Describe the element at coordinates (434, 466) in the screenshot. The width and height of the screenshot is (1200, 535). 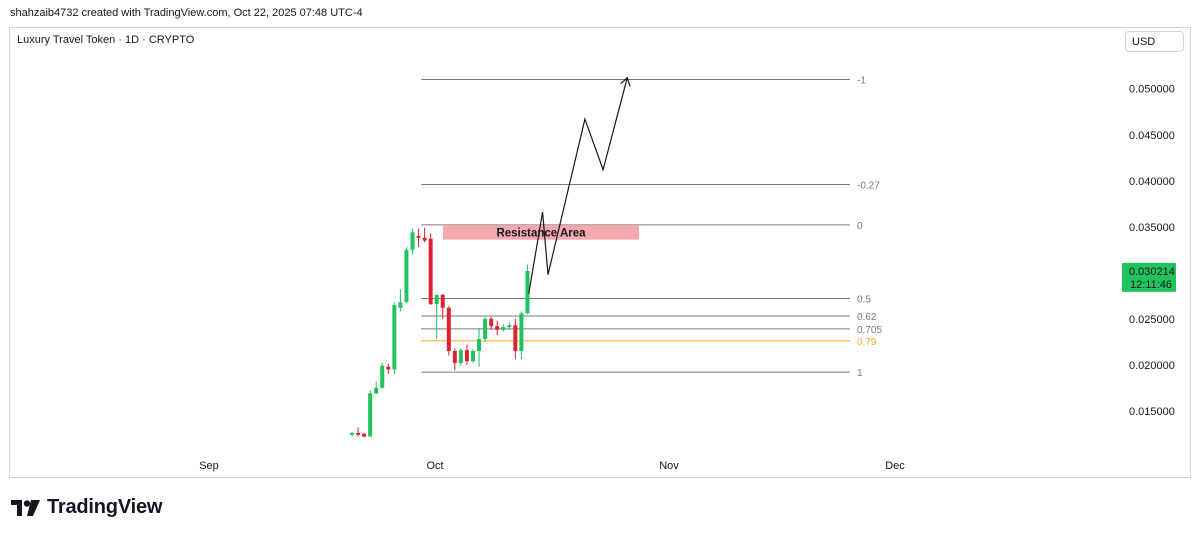
I see `time-tick-label: Oct` at that location.